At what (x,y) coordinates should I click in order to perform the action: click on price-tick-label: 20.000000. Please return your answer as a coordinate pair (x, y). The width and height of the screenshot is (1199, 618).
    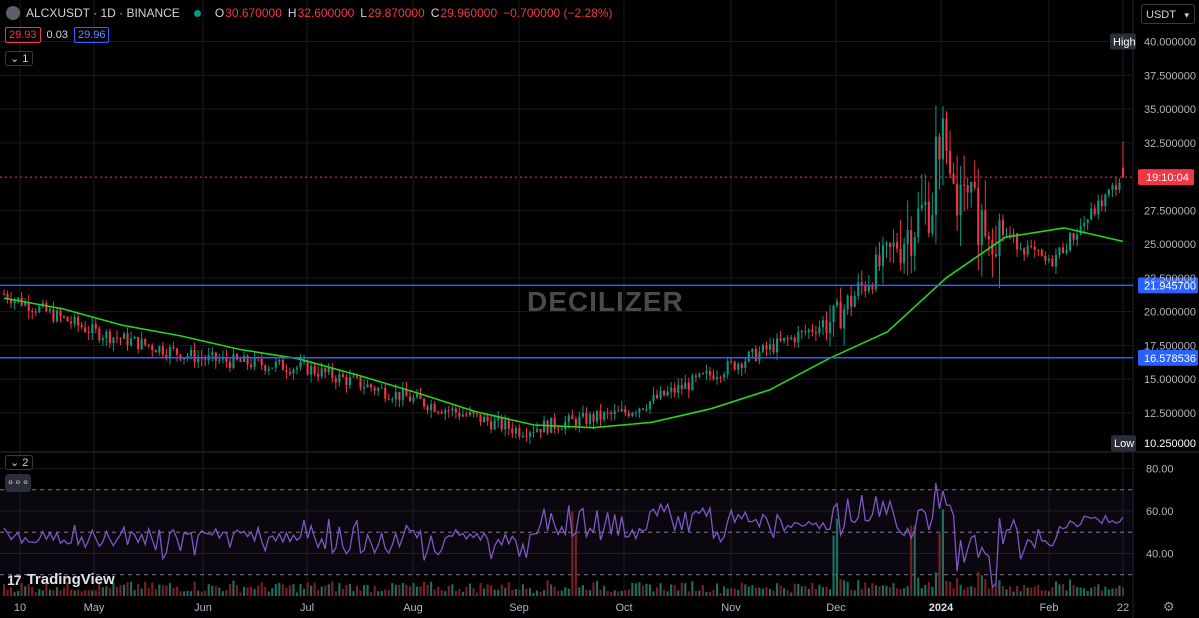
    Looking at the image, I should click on (1170, 313).